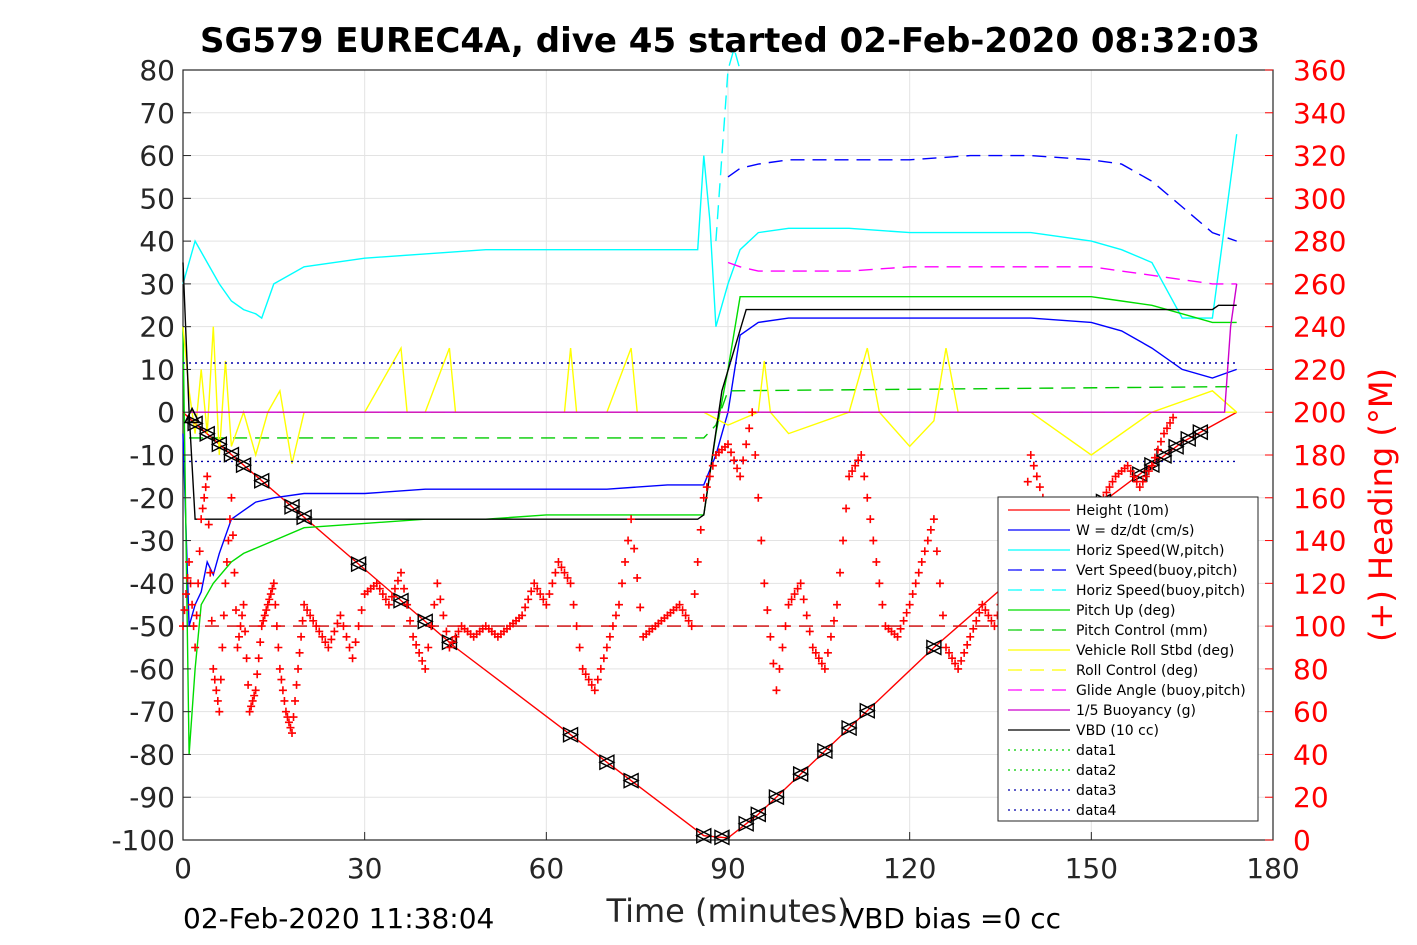 This screenshot has width=1417, height=945. Describe the element at coordinates (1117, 731) in the screenshot. I see `legend-label: VBD (10 cc)` at that location.